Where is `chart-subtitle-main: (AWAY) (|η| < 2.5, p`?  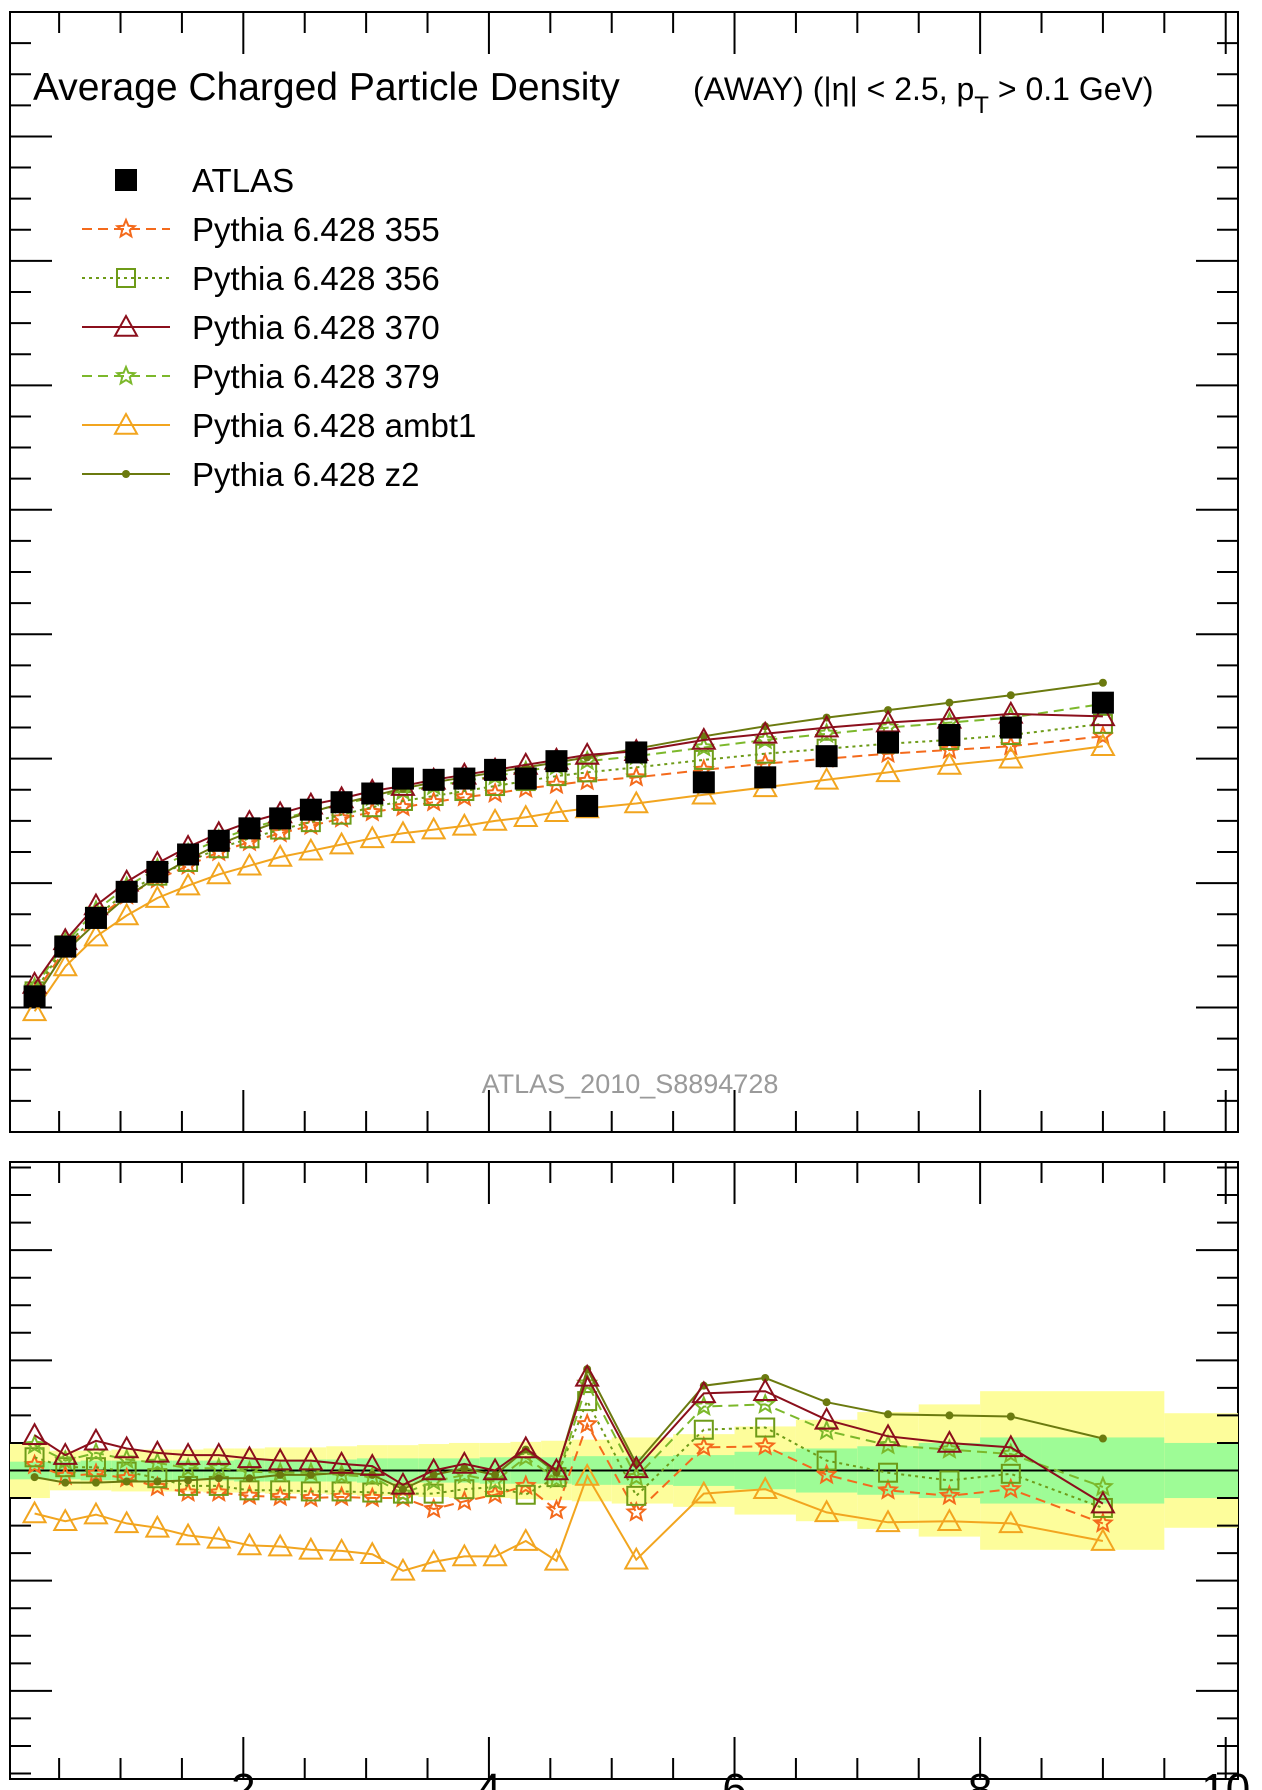
chart-subtitle-main: (AWAY) (|η| < 2.5, p is located at coordinates (833, 89).